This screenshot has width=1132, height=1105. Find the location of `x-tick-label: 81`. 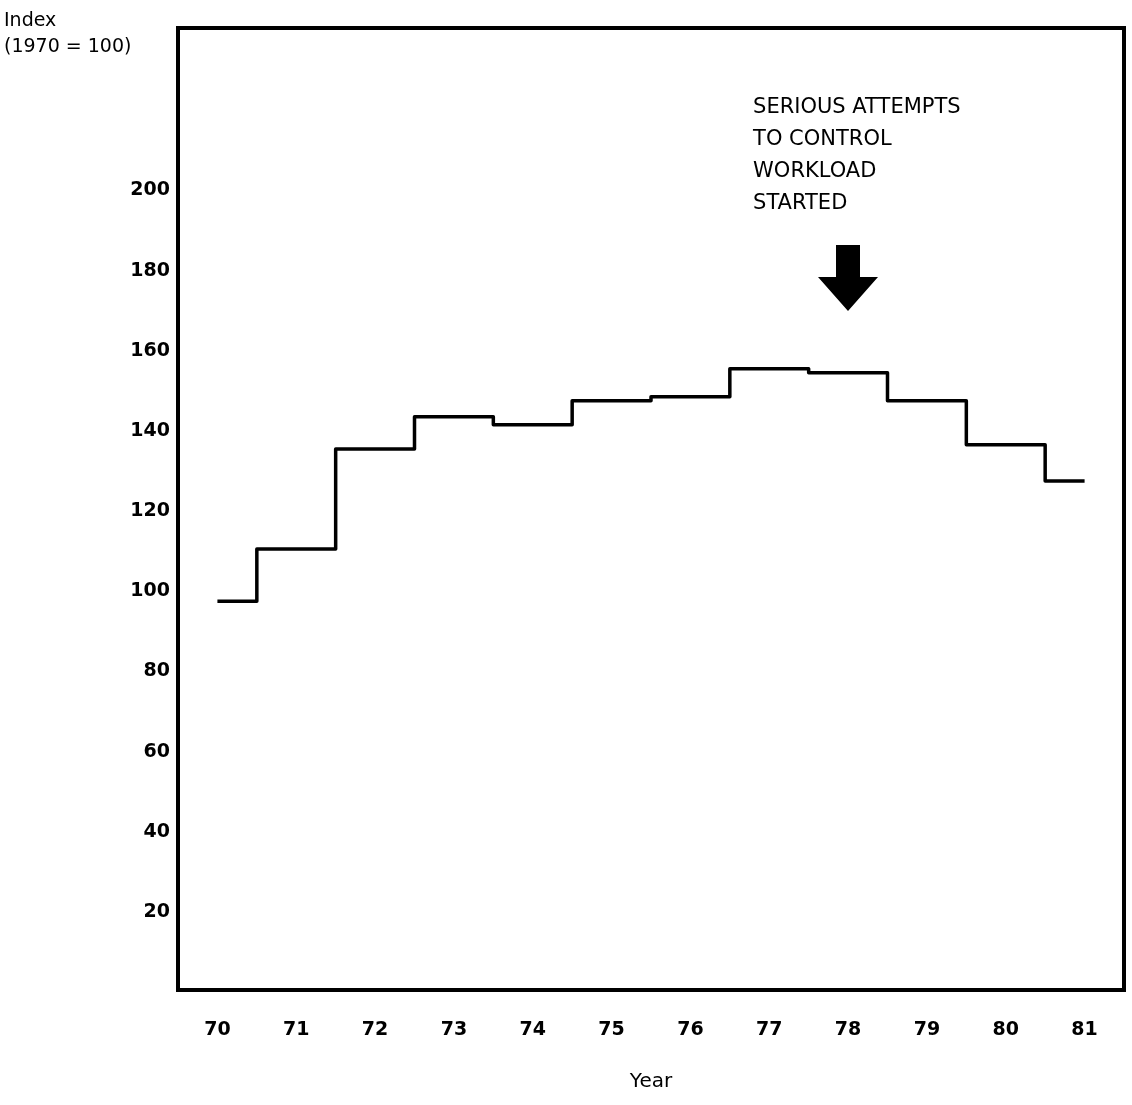

x-tick-label: 81 is located at coordinates (1084, 1027).